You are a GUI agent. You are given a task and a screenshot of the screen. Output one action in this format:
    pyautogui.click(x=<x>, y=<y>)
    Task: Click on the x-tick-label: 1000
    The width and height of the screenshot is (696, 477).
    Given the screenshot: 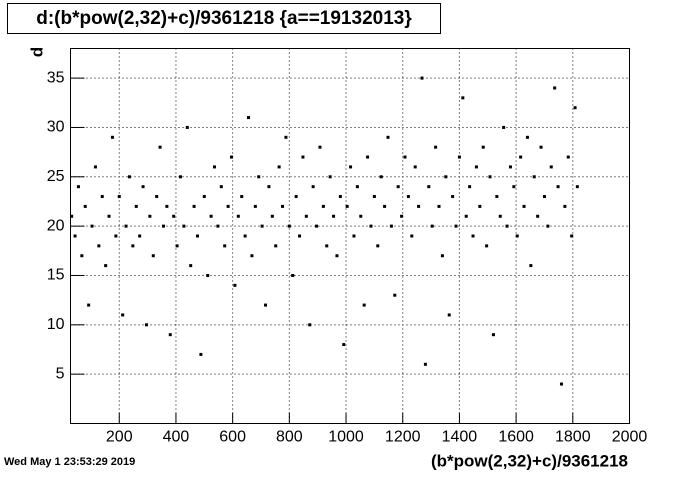 What is the action you would take?
    pyautogui.click(x=346, y=437)
    